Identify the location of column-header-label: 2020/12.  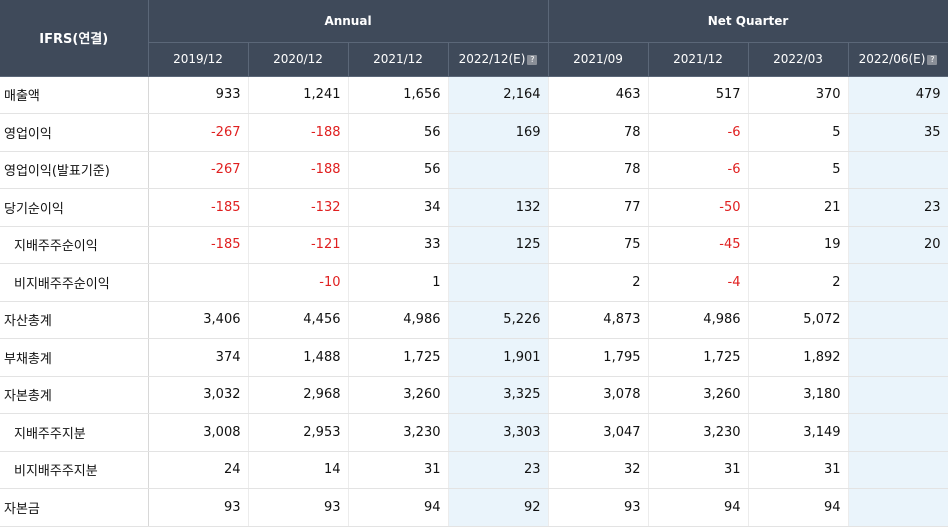
(298, 59).